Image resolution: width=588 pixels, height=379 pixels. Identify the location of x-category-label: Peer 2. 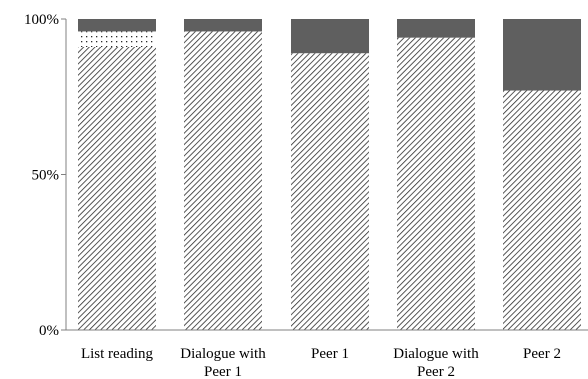
(542, 354).